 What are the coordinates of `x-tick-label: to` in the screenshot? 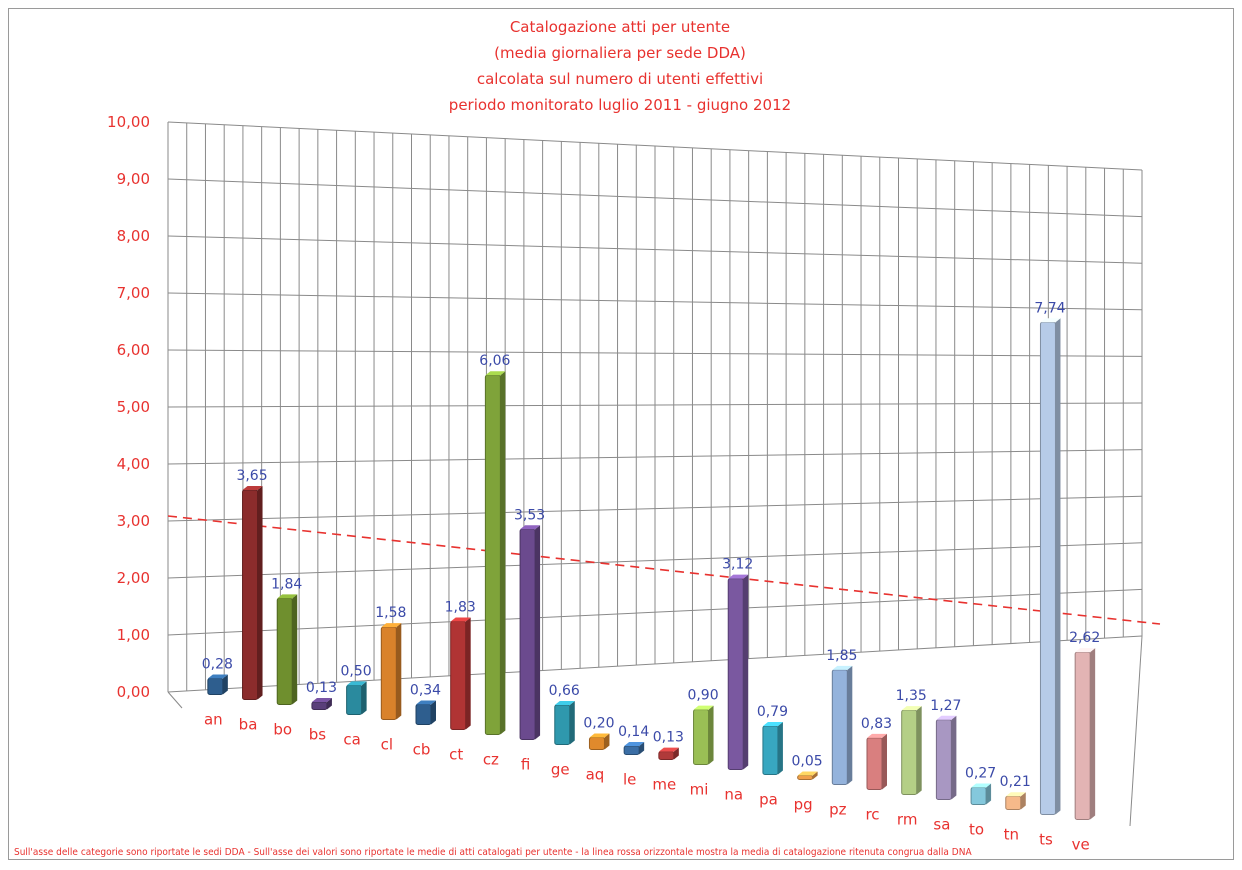 It's located at (976, 830).